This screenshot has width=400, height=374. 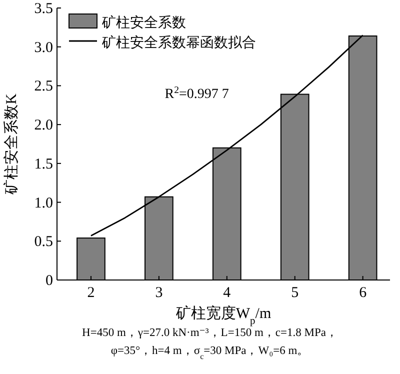 What do you see at coordinates (210, 352) in the screenshot?
I see `text: φ=35°，h=4 m，σ$_{c}$=30 MPa，W₀=6 m。` at bounding box center [210, 352].